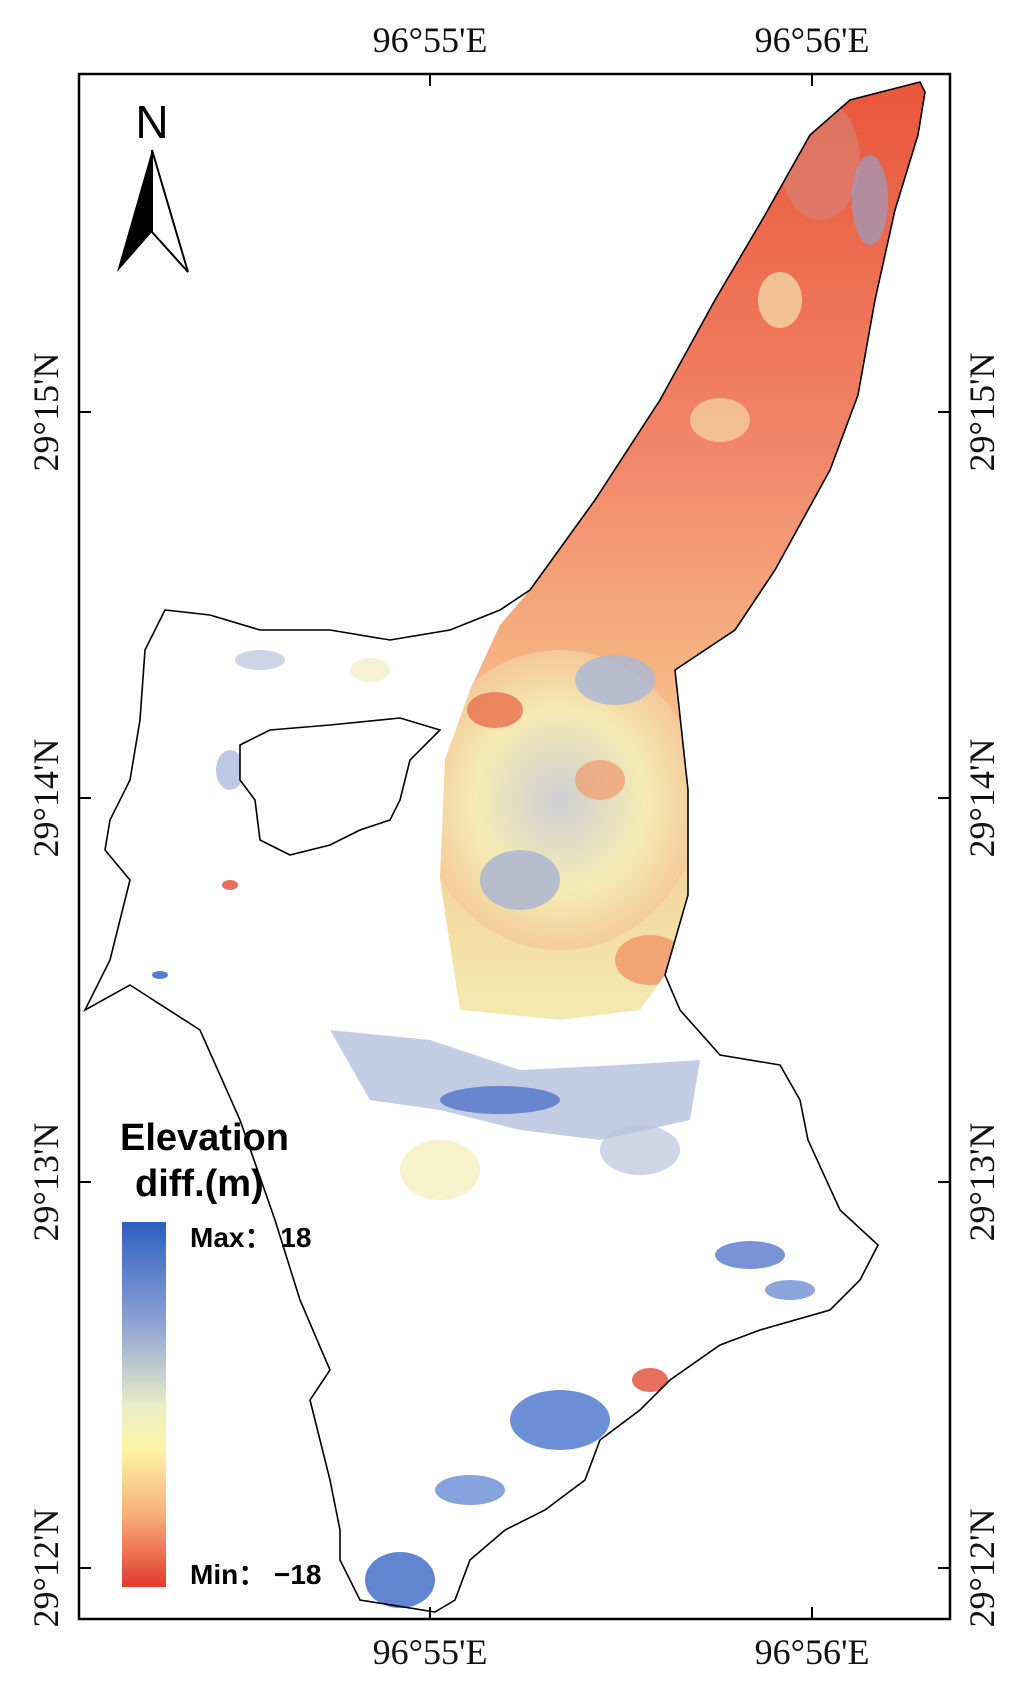 The image size is (1027, 1686). I want to click on left-lat-label-2: 29°14'N, so click(46, 798).